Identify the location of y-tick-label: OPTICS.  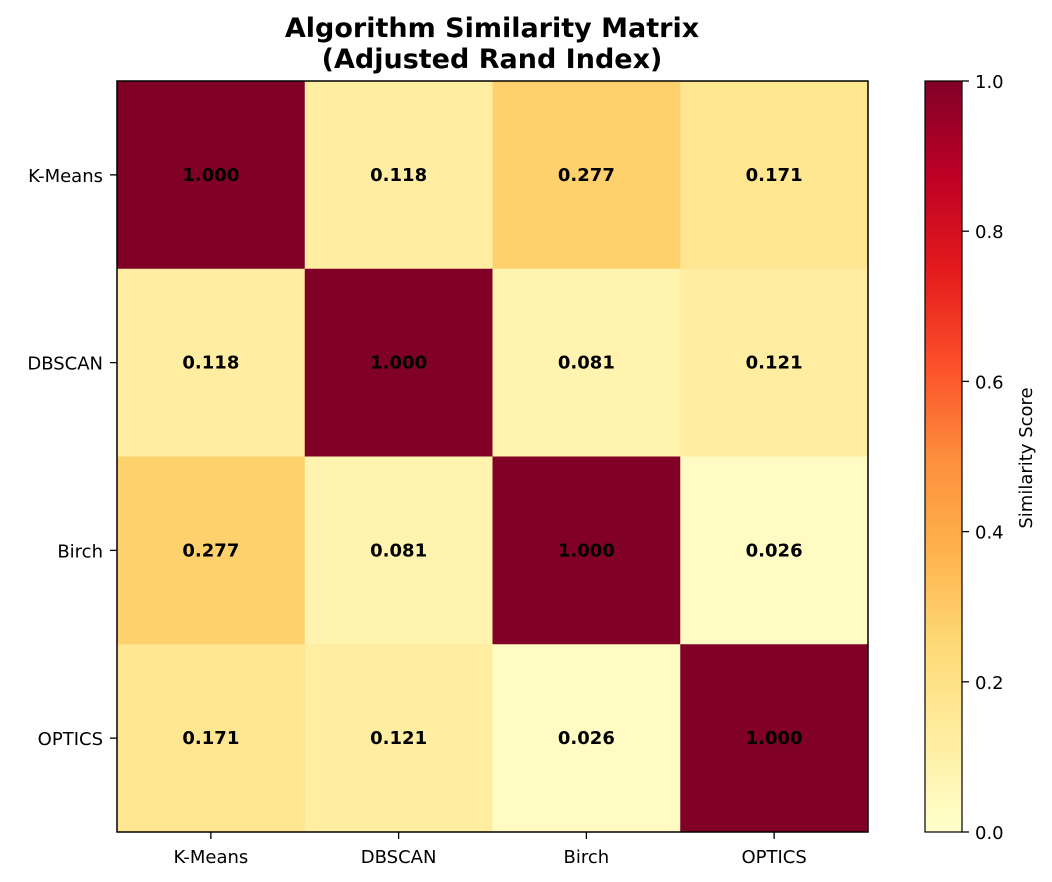
(70, 739).